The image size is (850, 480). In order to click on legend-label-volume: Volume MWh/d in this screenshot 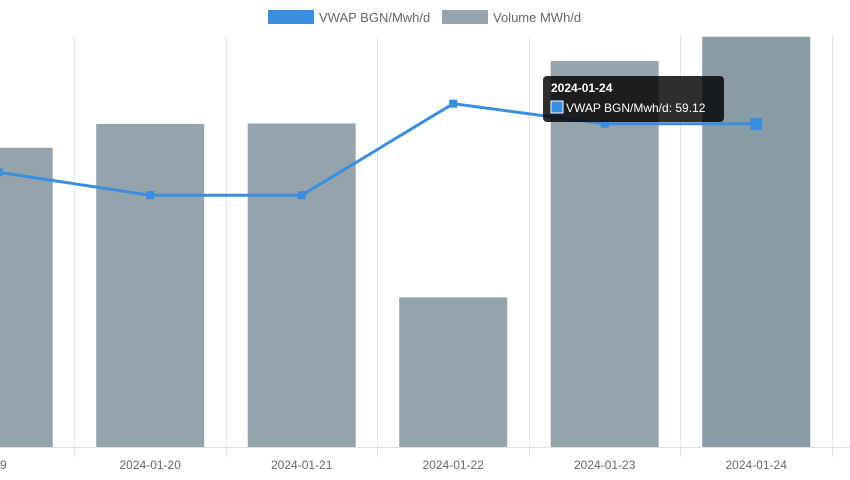, I will do `click(537, 17)`.